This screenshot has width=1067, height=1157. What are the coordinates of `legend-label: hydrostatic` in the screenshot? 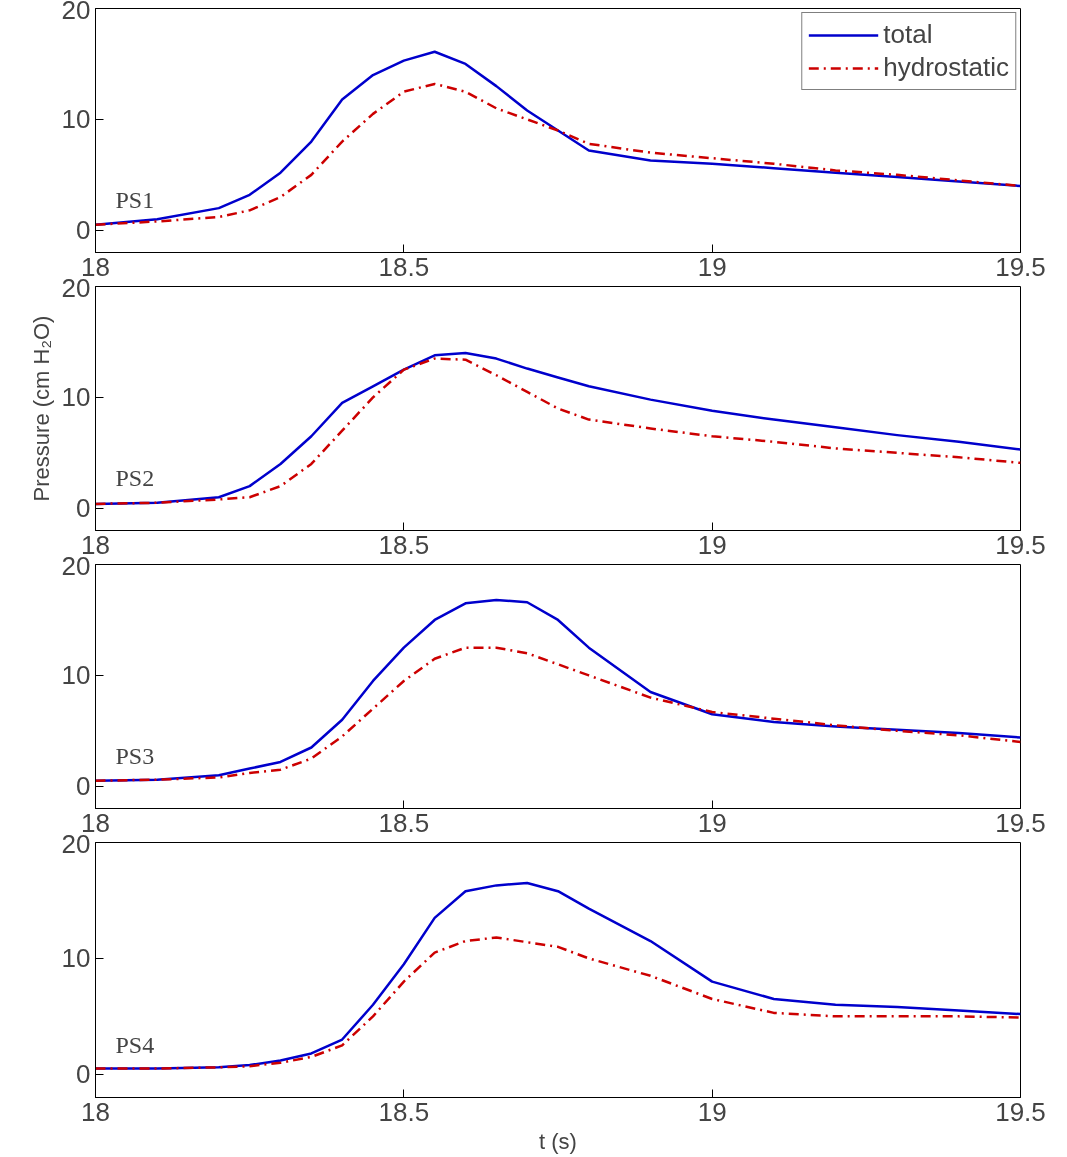 It's located at (946, 67).